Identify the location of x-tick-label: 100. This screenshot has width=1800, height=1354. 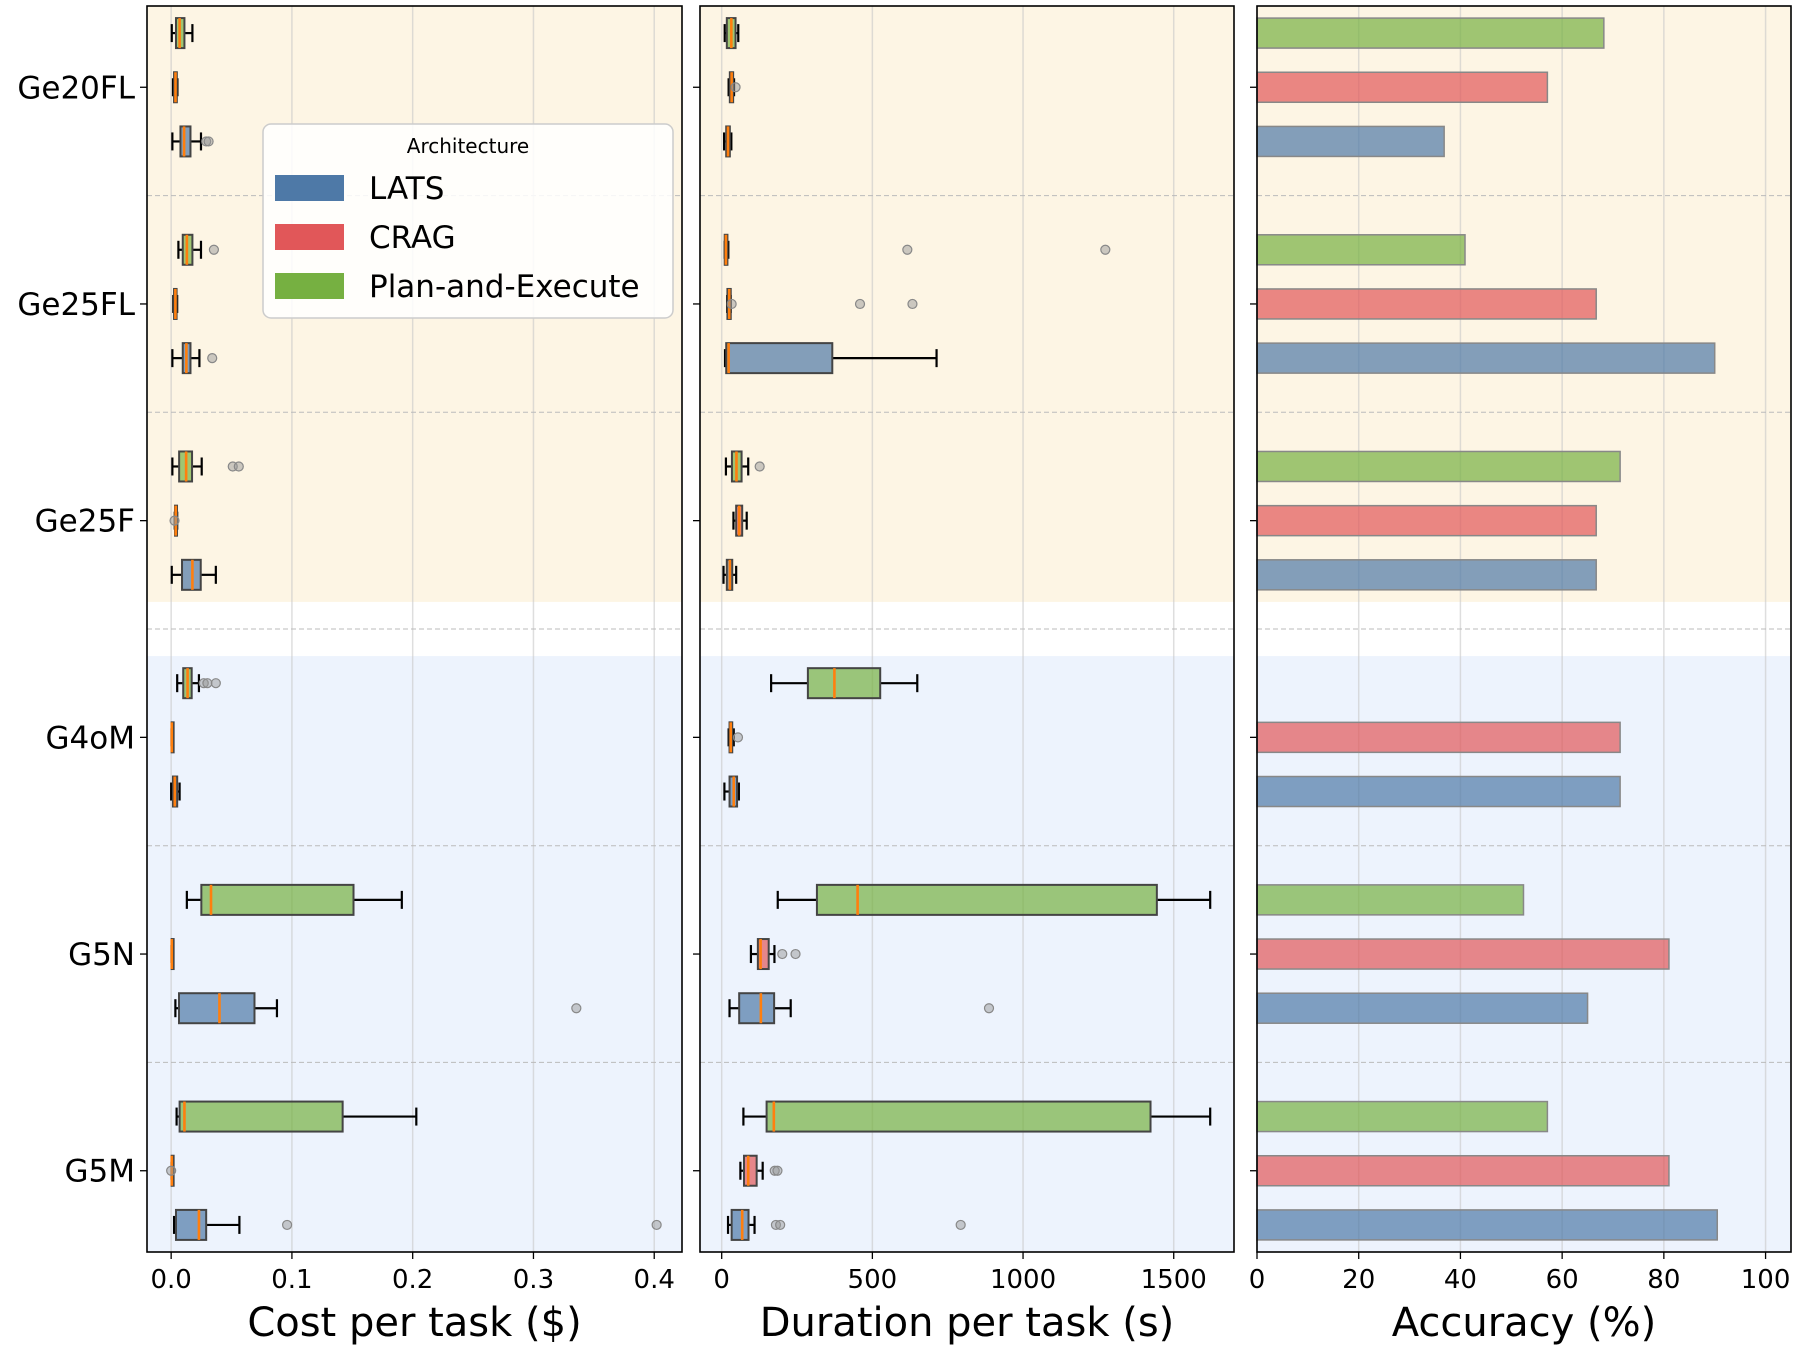
(1766, 1280).